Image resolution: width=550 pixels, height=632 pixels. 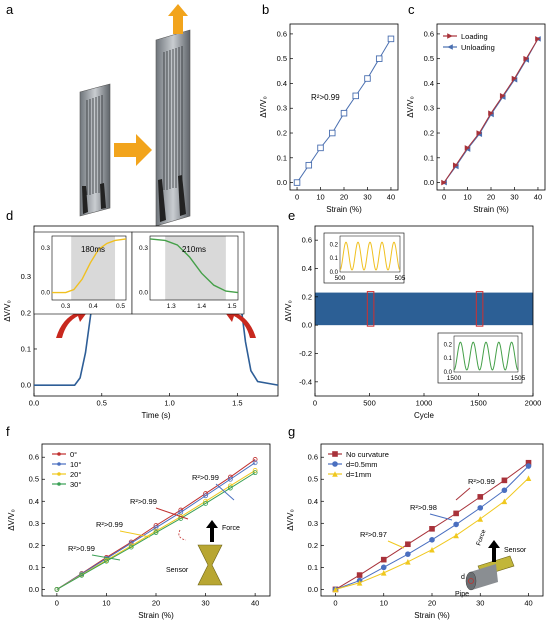 I want to click on r-squared-annotation: R²>0.97, so click(x=373, y=534).